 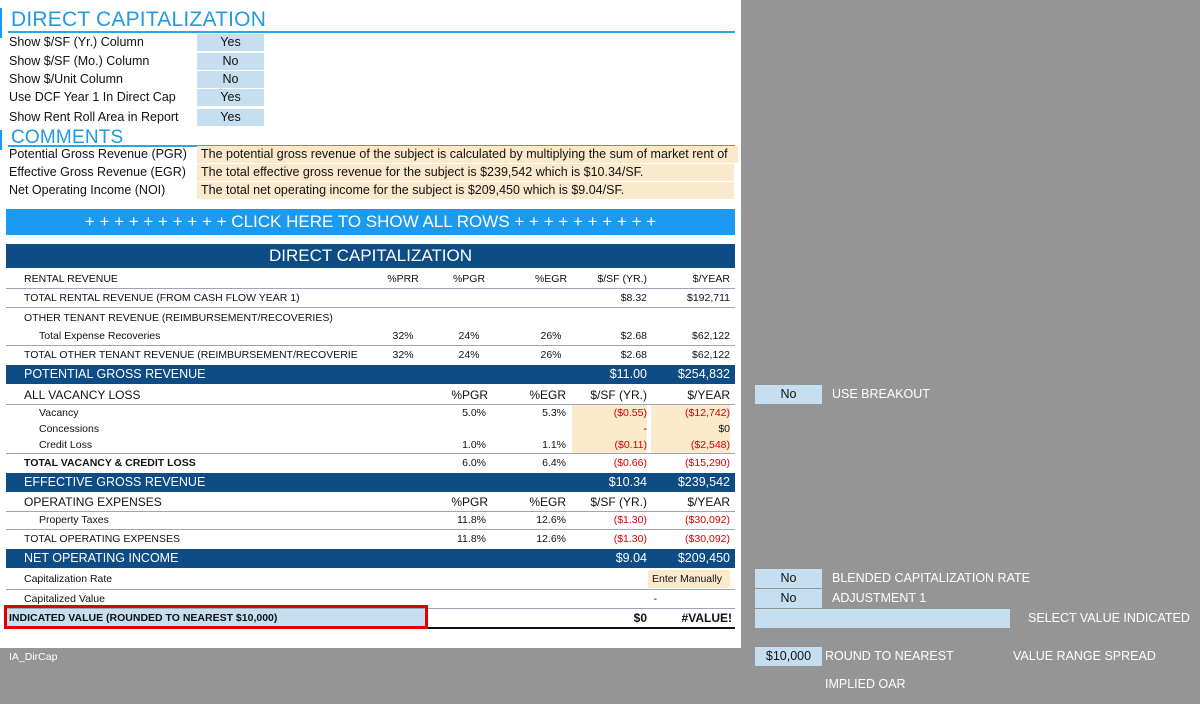 What do you see at coordinates (690, 445) in the screenshot?
I see `cell-year-input: ($2,548)` at bounding box center [690, 445].